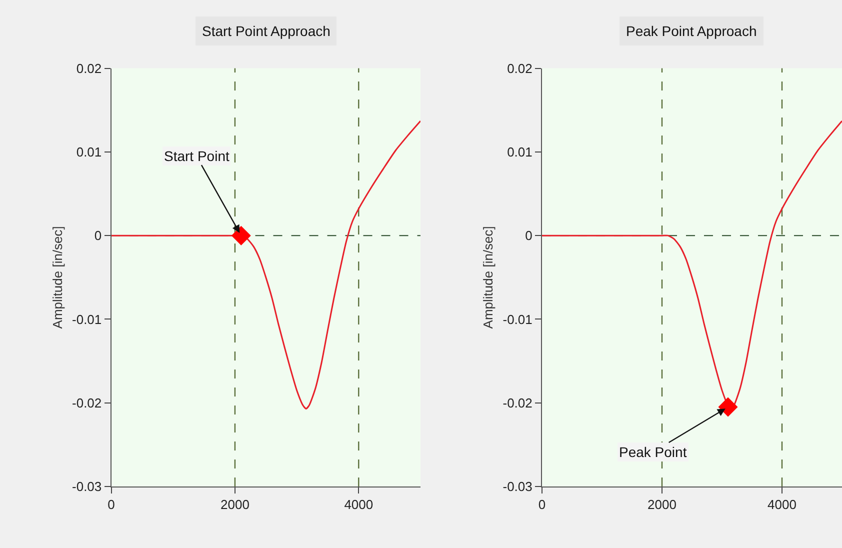  What do you see at coordinates (197, 156) in the screenshot?
I see `annotation: Start Point` at bounding box center [197, 156].